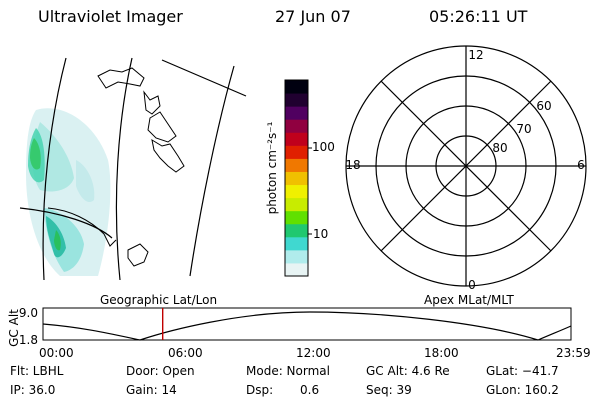  I want to click on aurora-emission, so click(68, 192).